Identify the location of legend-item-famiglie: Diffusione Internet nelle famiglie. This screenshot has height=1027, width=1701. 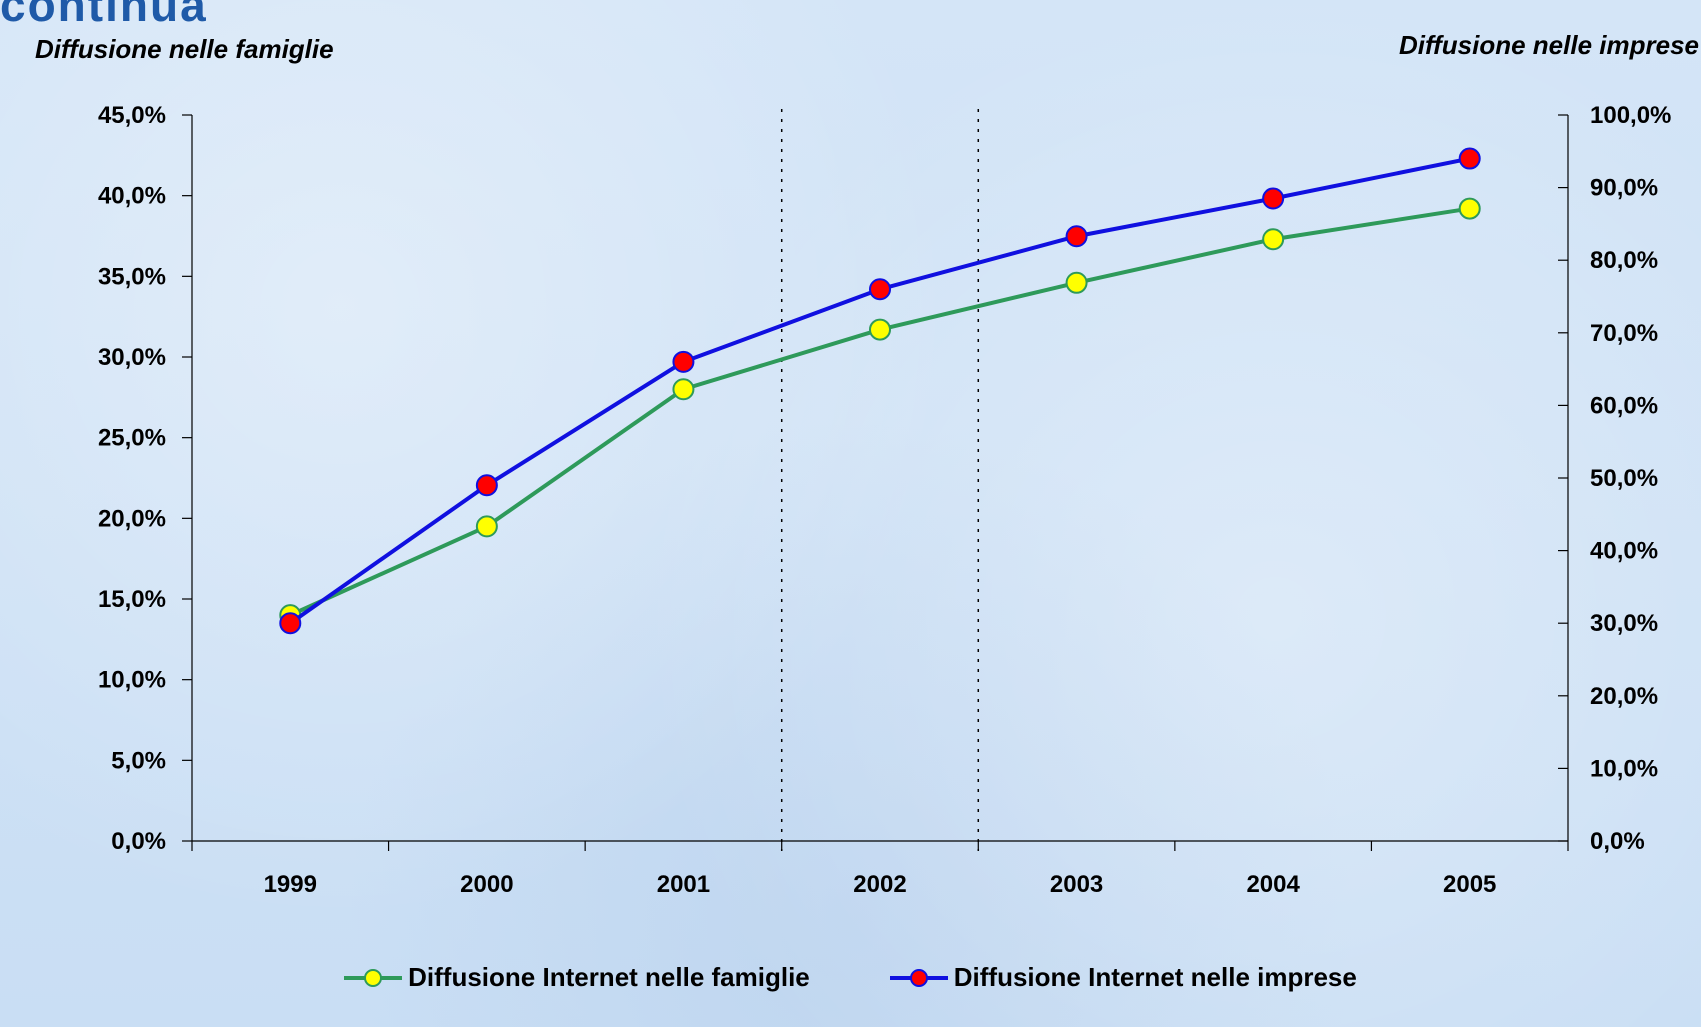
(577, 977).